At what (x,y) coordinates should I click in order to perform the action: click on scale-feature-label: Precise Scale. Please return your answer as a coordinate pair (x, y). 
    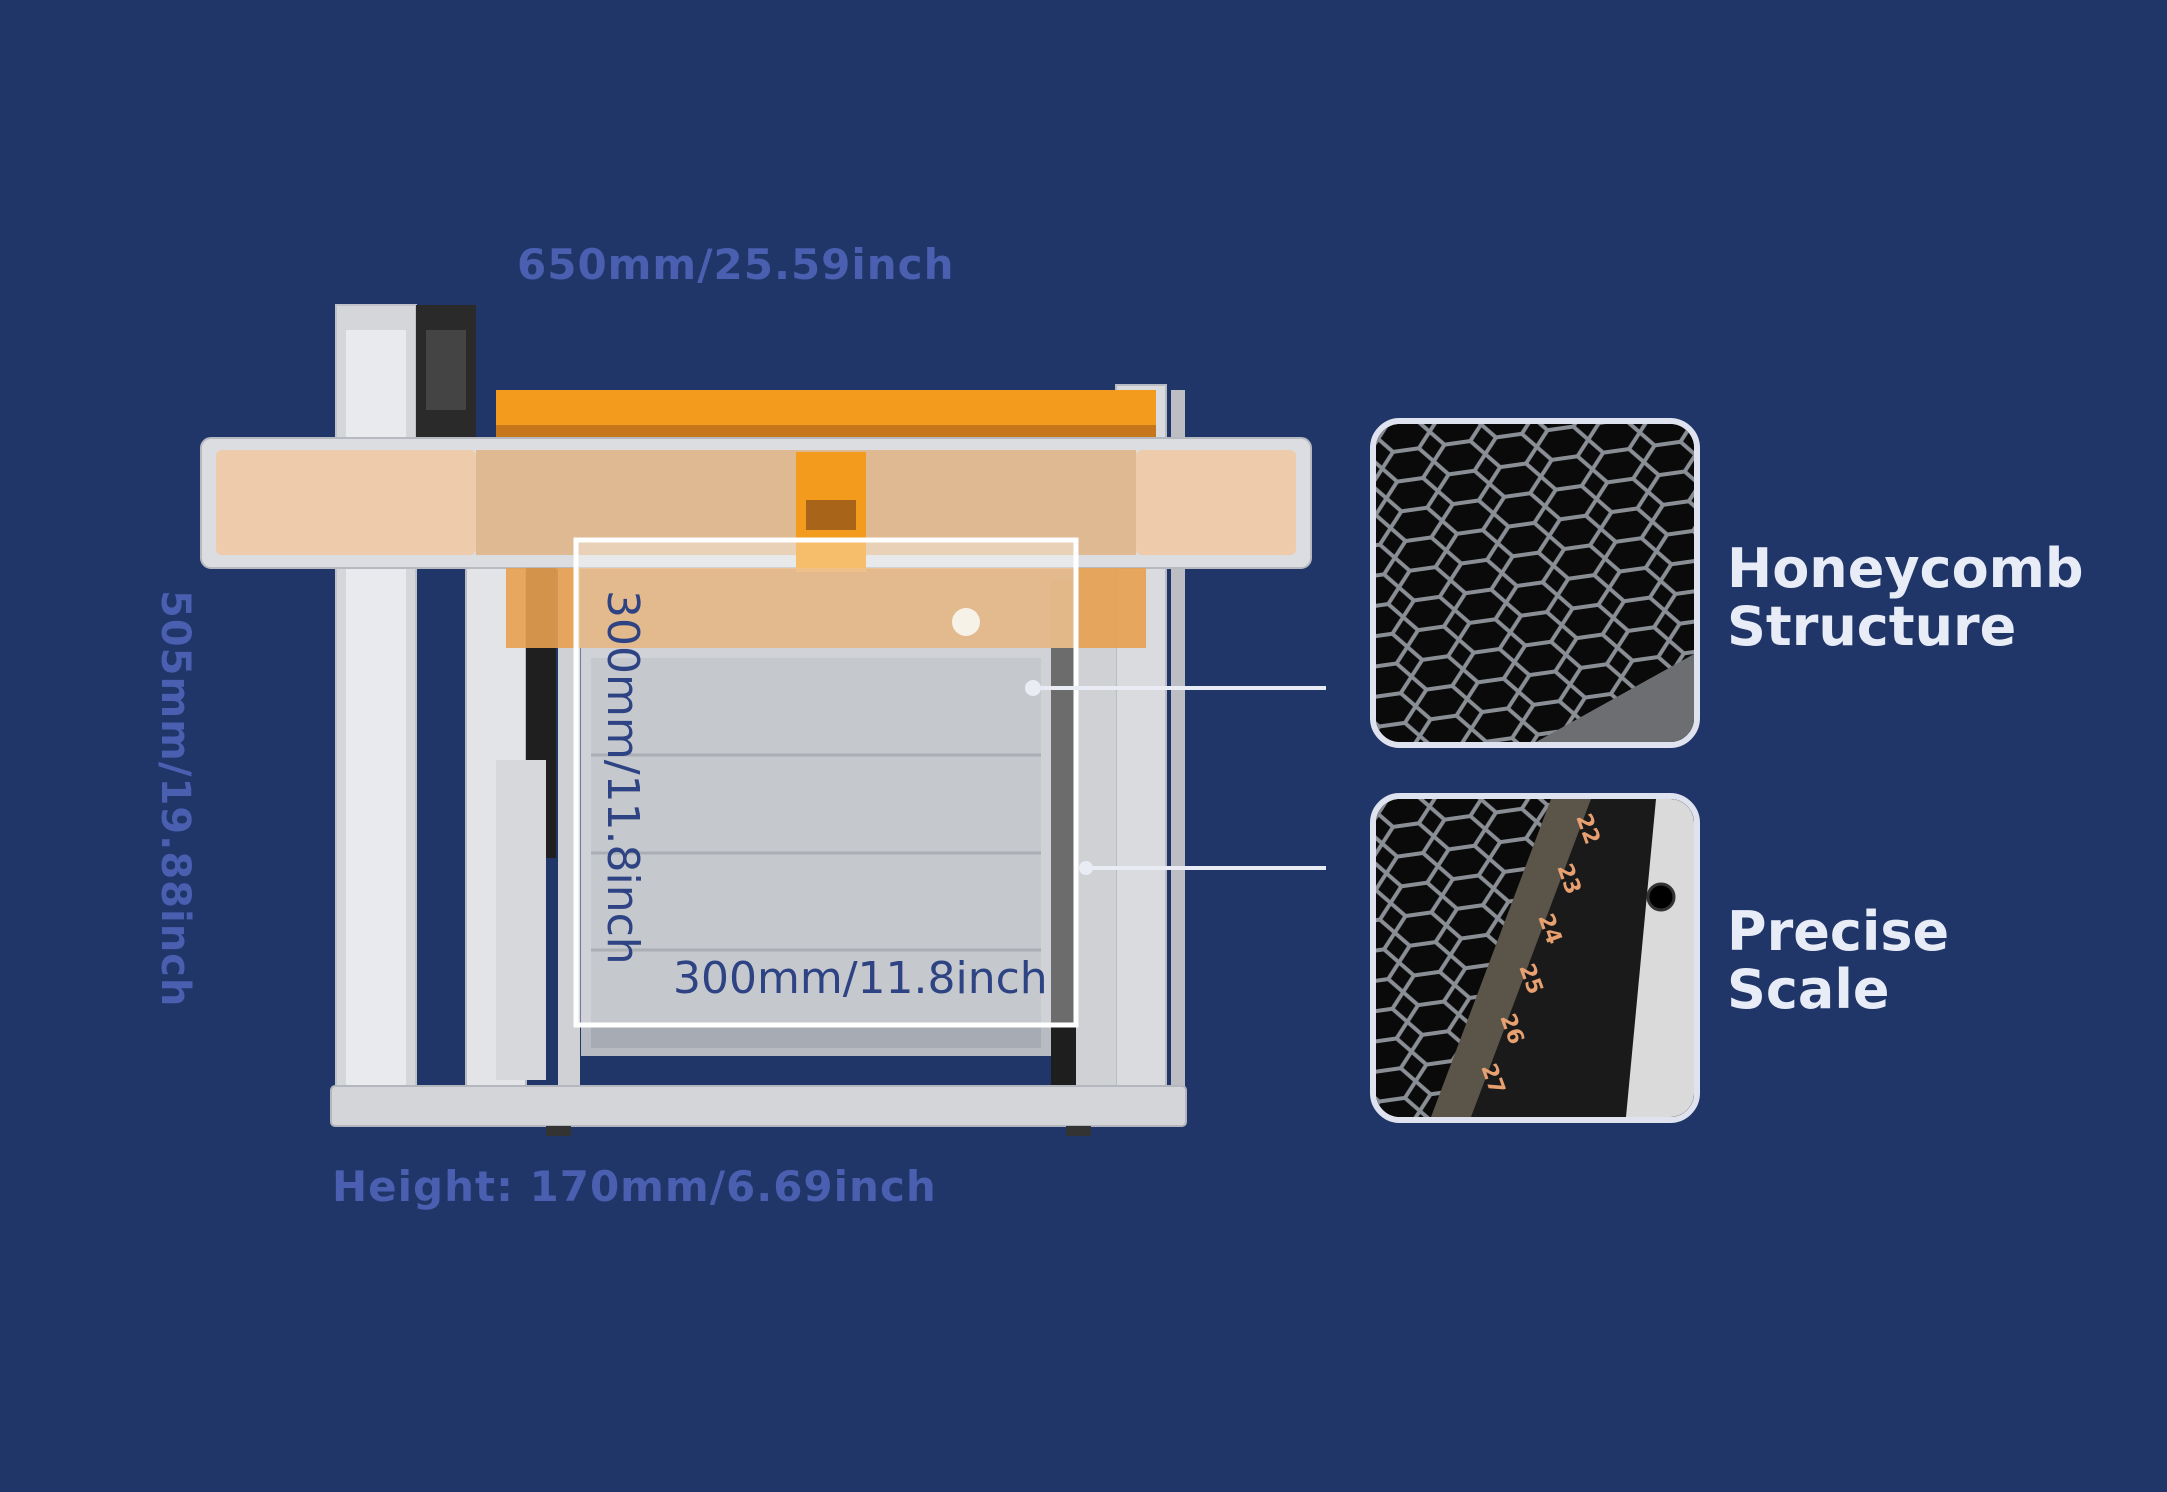
    Looking at the image, I should click on (1838, 961).